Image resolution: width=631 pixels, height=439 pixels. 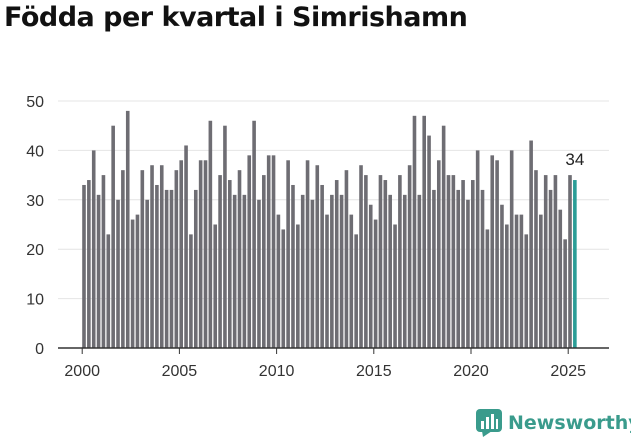 What do you see at coordinates (180, 371) in the screenshot?
I see `x-tick-label: 2005` at bounding box center [180, 371].